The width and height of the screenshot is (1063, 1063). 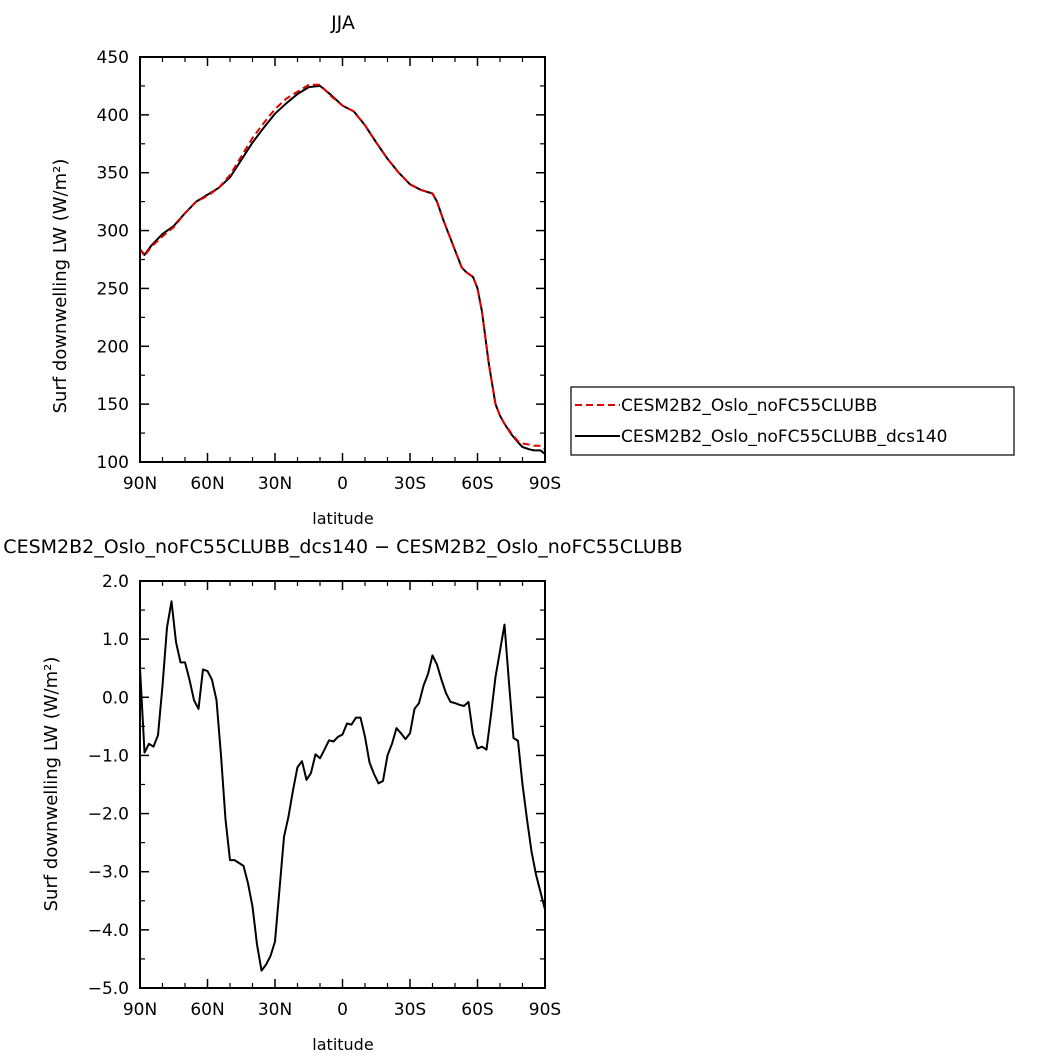 I want to click on bottom-ytick-label-2: −3.0, so click(x=108, y=873).